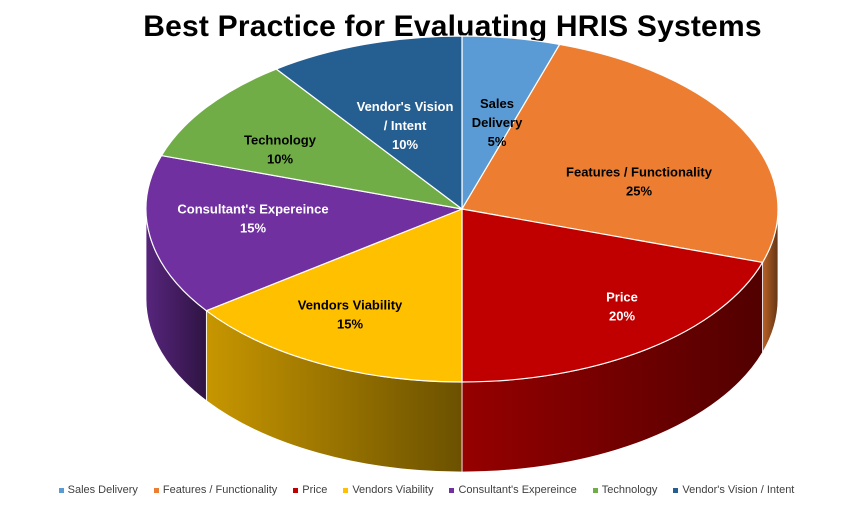  I want to click on data-label-5: Technology 10%, so click(280, 150).